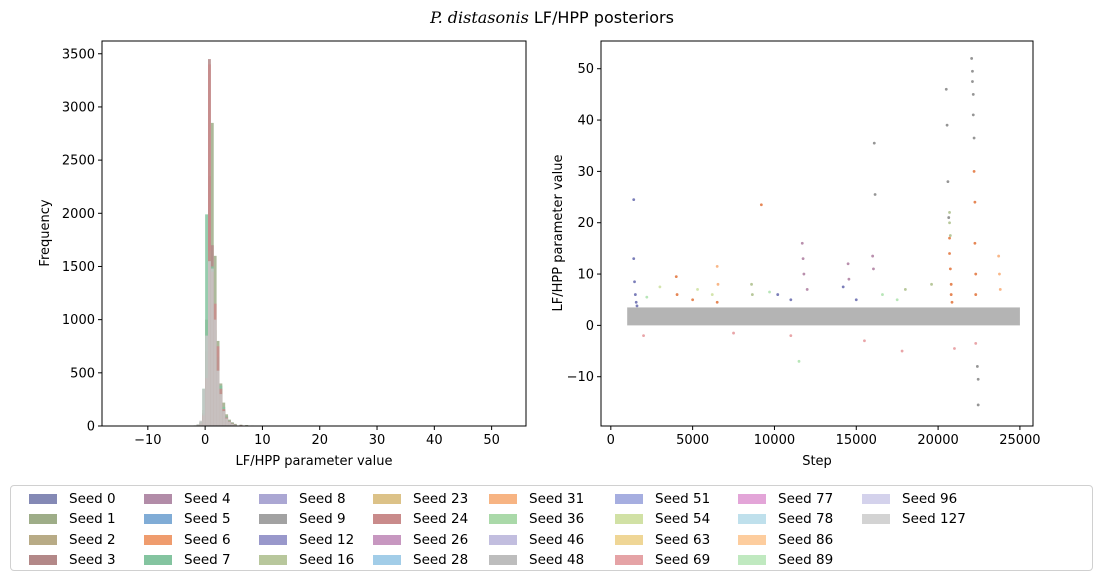 The image size is (1104, 583). I want to click on legend-entry: Seed 51, so click(662, 499).